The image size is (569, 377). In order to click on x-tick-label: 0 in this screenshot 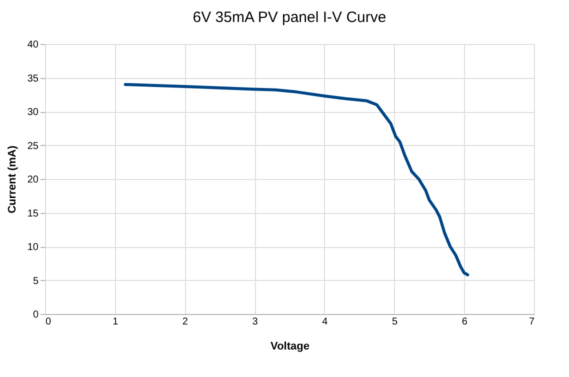, I will do `click(49, 322)`.